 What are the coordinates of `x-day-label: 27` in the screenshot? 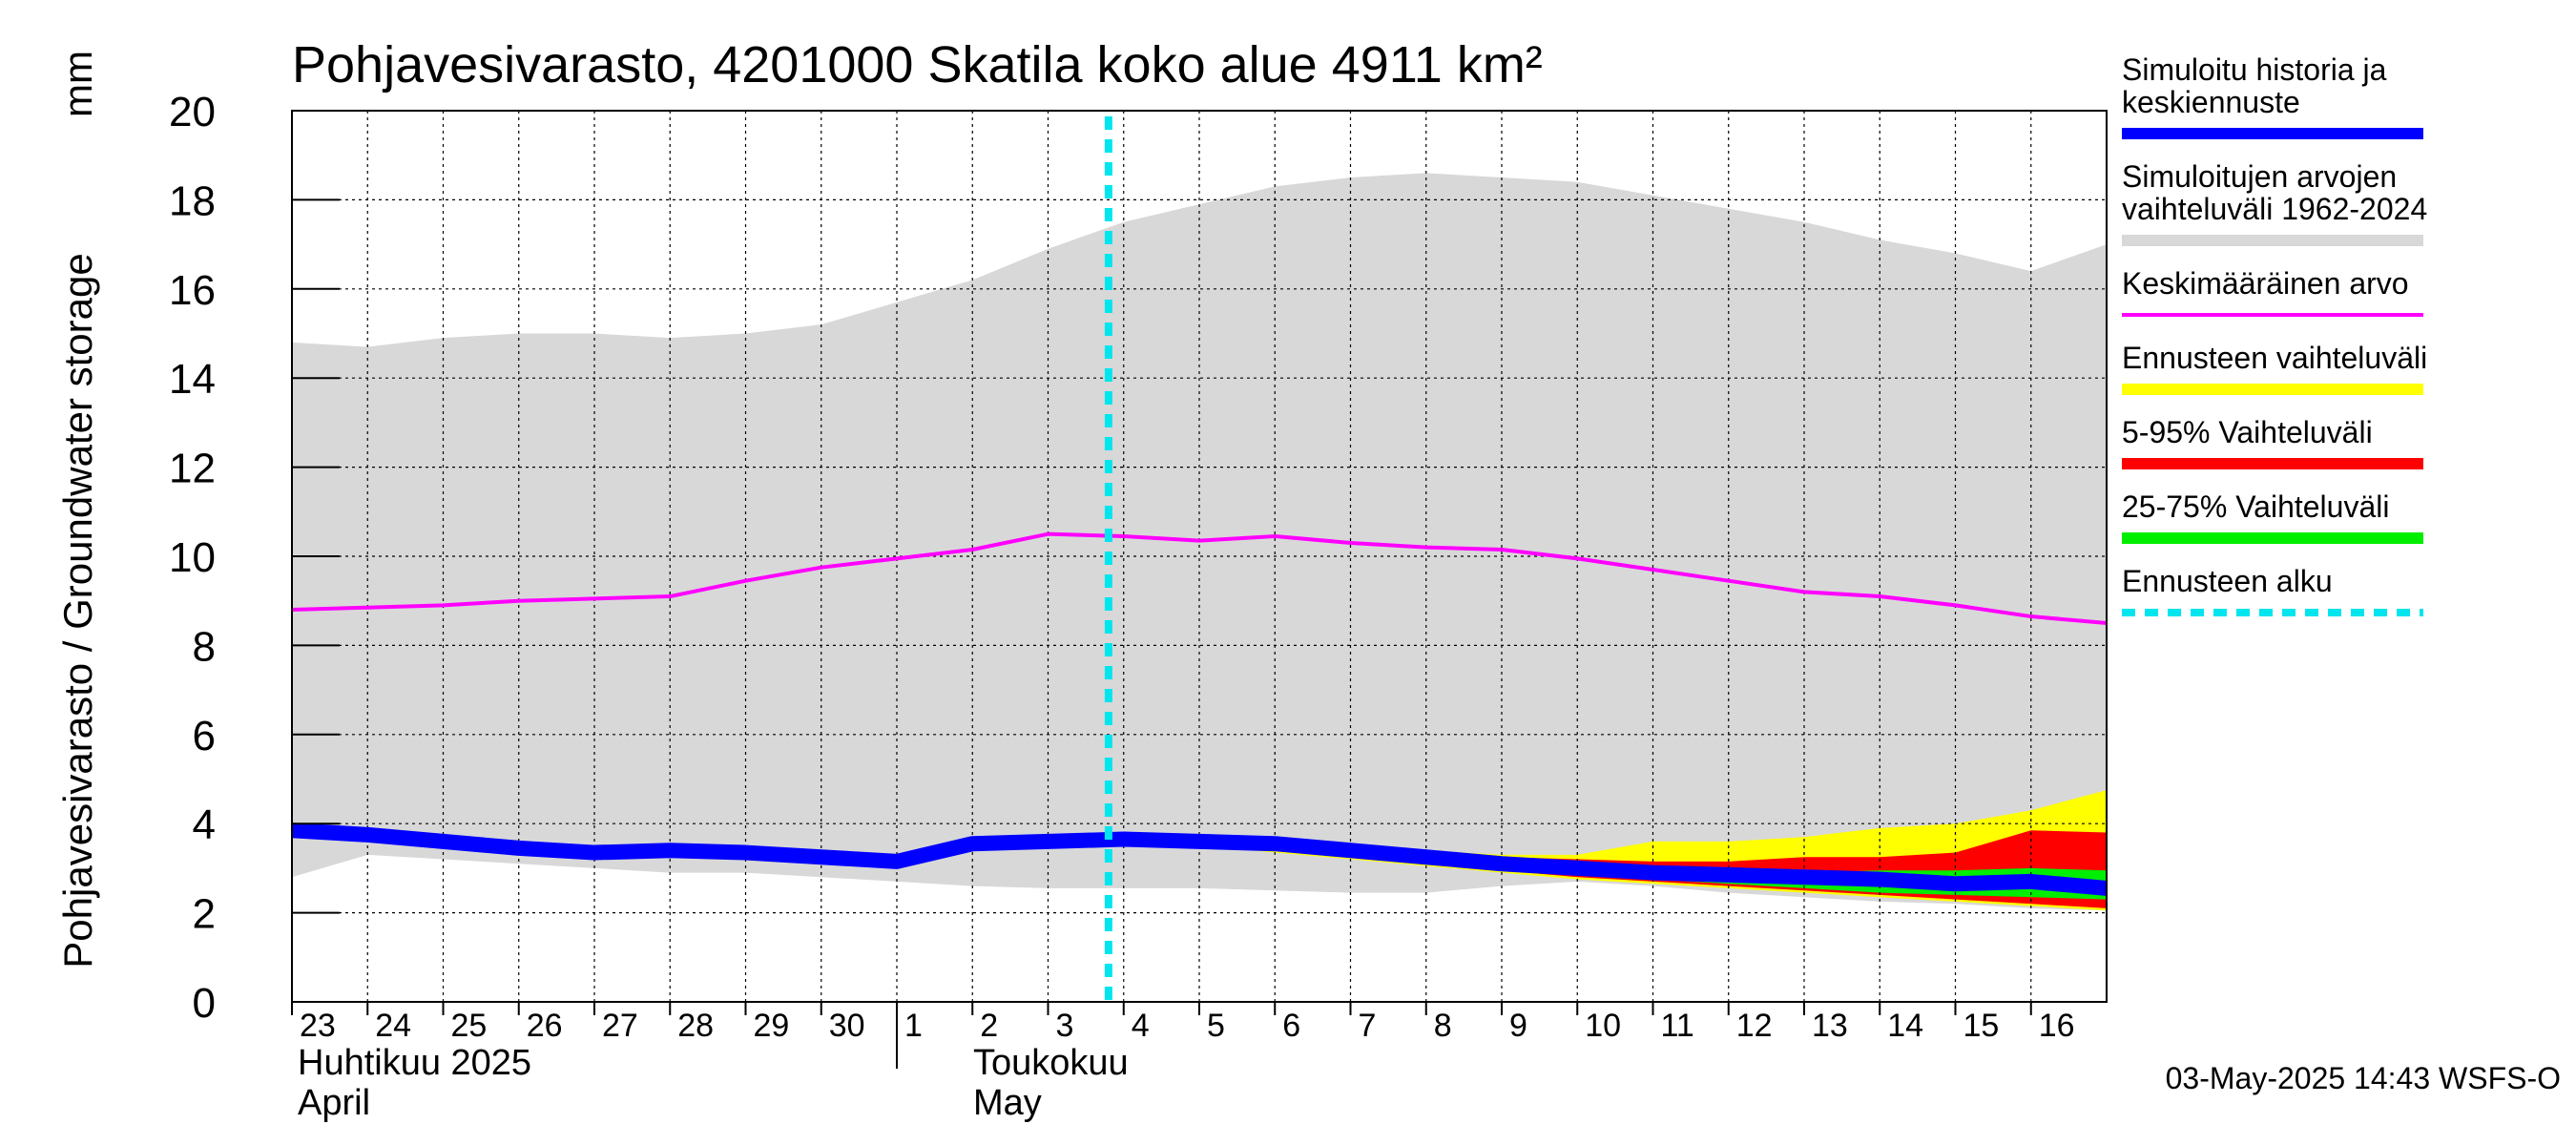 It's located at (620, 1026).